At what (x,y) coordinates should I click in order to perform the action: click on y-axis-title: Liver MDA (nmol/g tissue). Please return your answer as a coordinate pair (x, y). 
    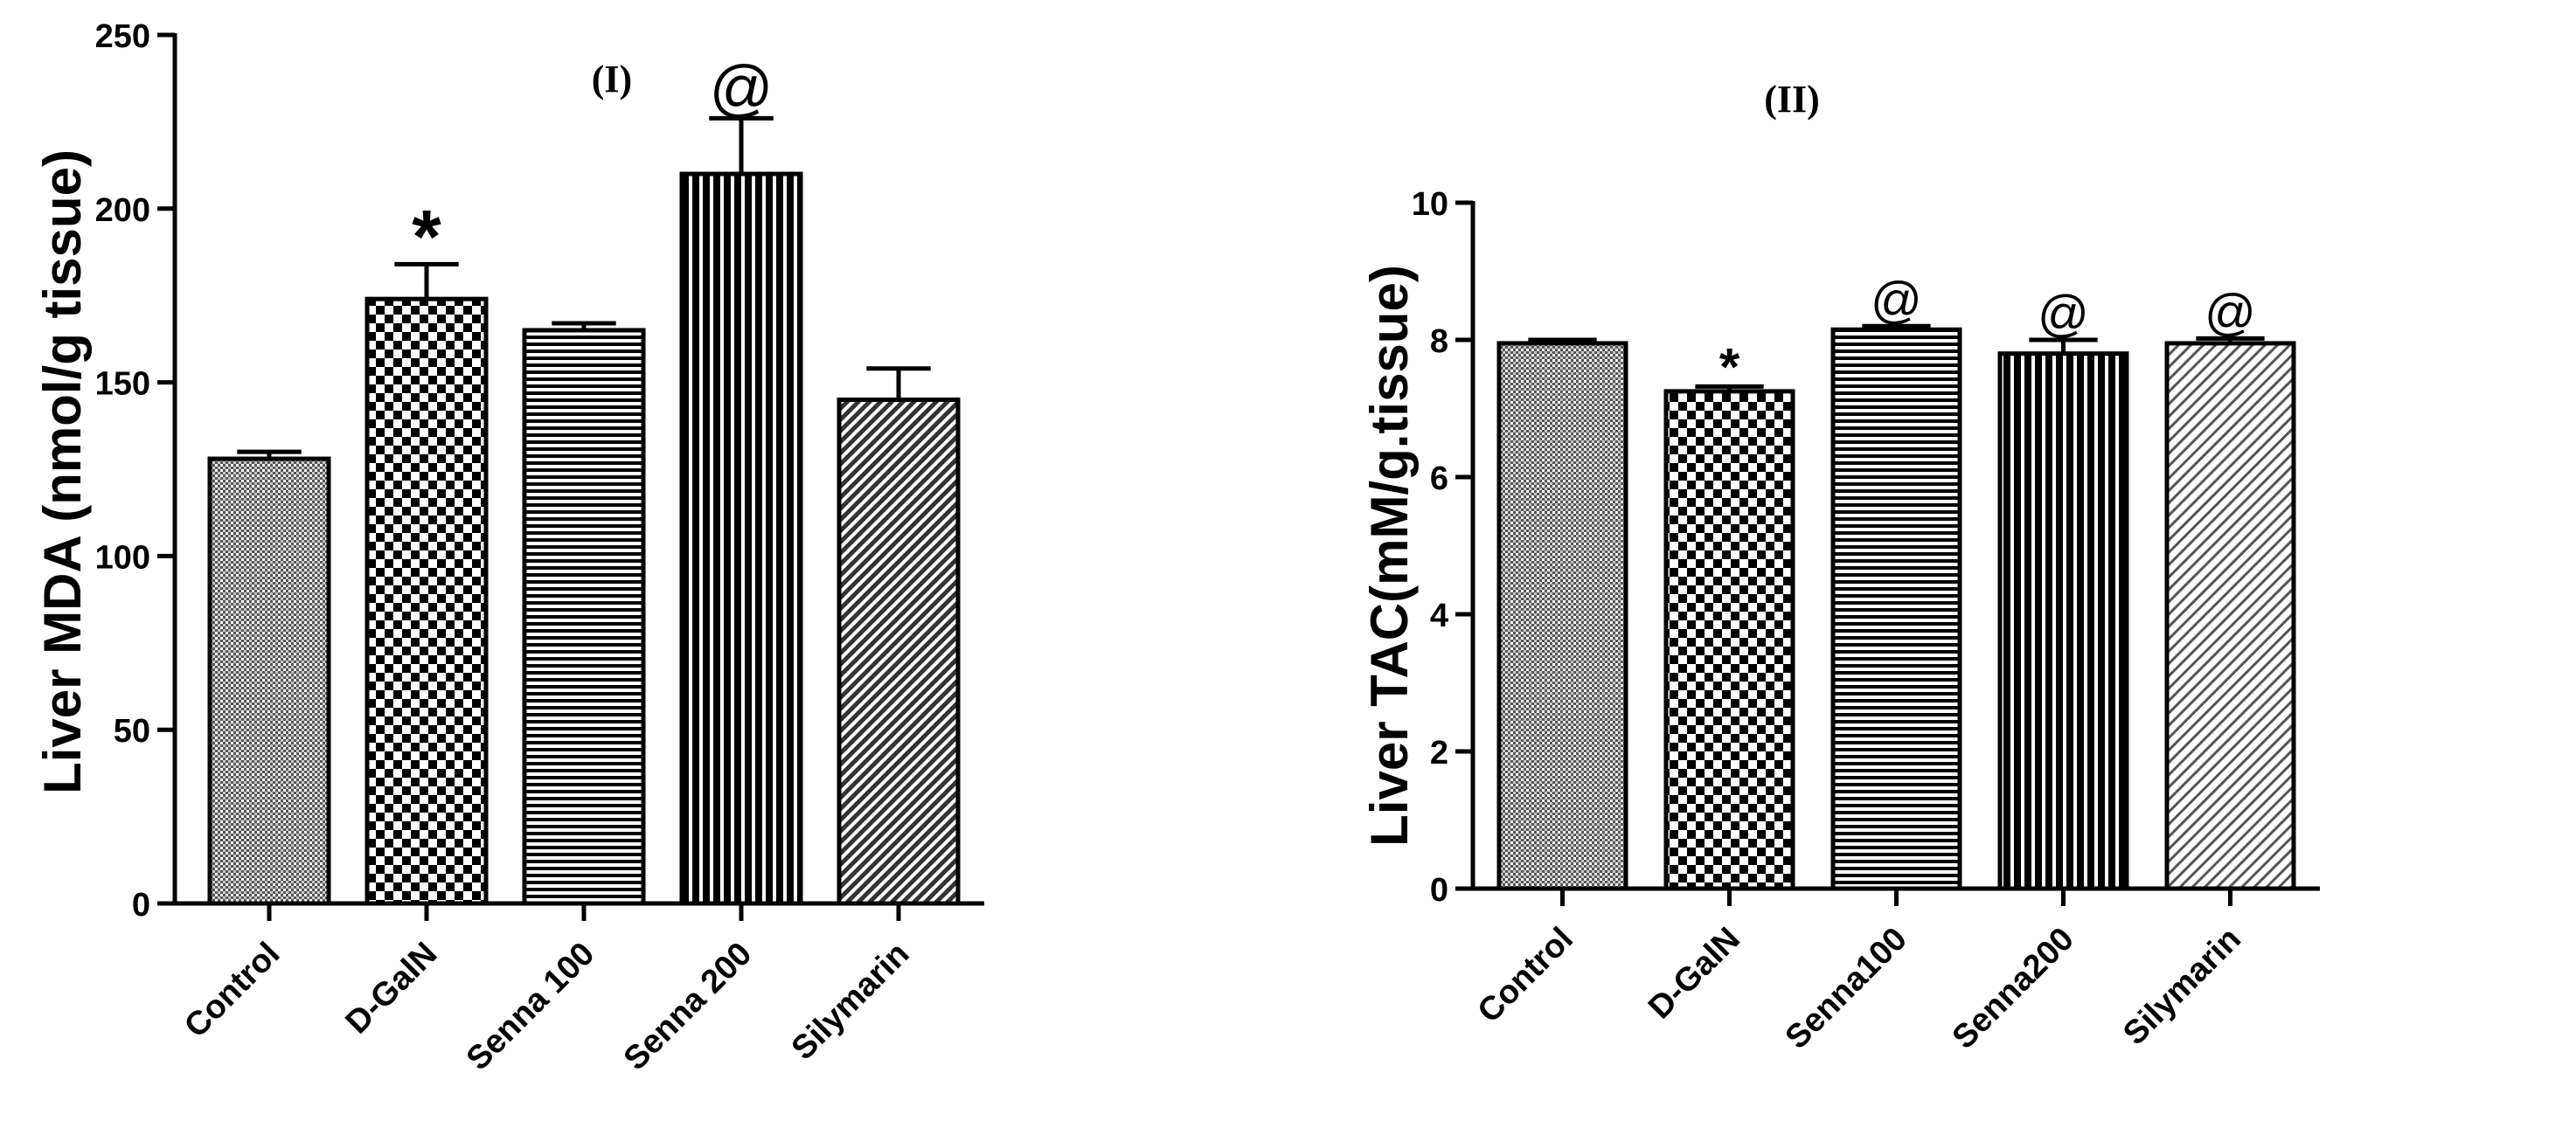
    Looking at the image, I should click on (62, 471).